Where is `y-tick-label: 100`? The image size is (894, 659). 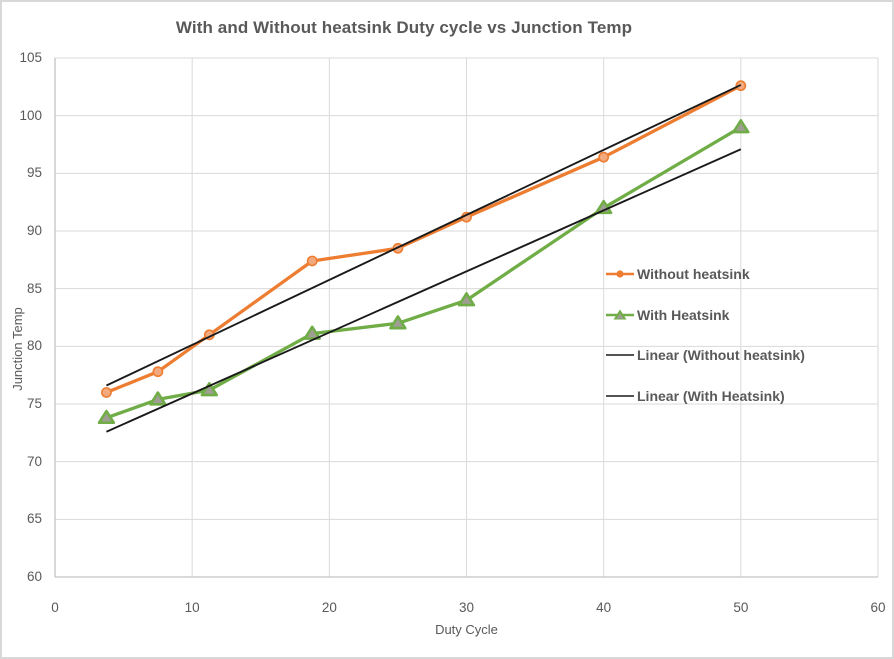
y-tick-label: 100 is located at coordinates (30, 115).